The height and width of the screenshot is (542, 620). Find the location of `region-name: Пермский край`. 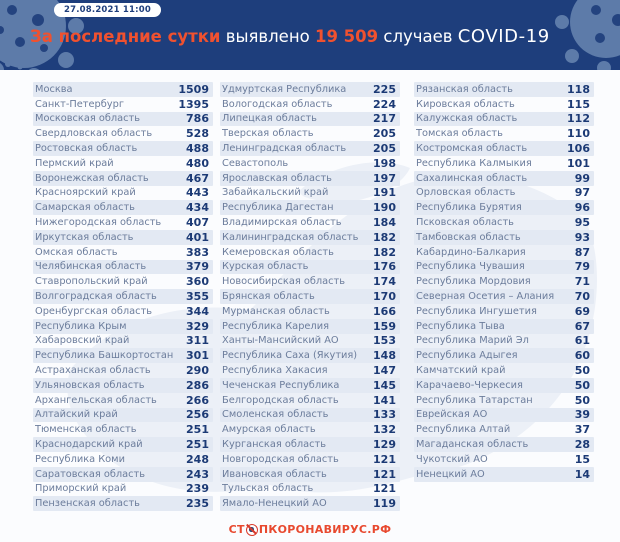

region-name: Пермский край is located at coordinates (74, 163).